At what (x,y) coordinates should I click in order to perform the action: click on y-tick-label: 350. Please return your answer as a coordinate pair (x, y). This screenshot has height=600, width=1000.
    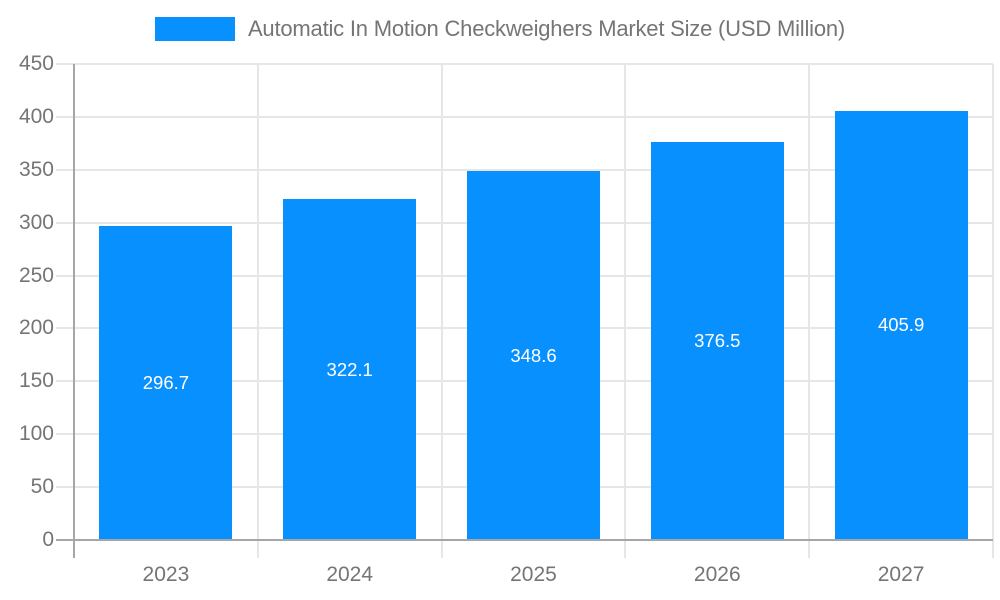
    Looking at the image, I should click on (36, 169).